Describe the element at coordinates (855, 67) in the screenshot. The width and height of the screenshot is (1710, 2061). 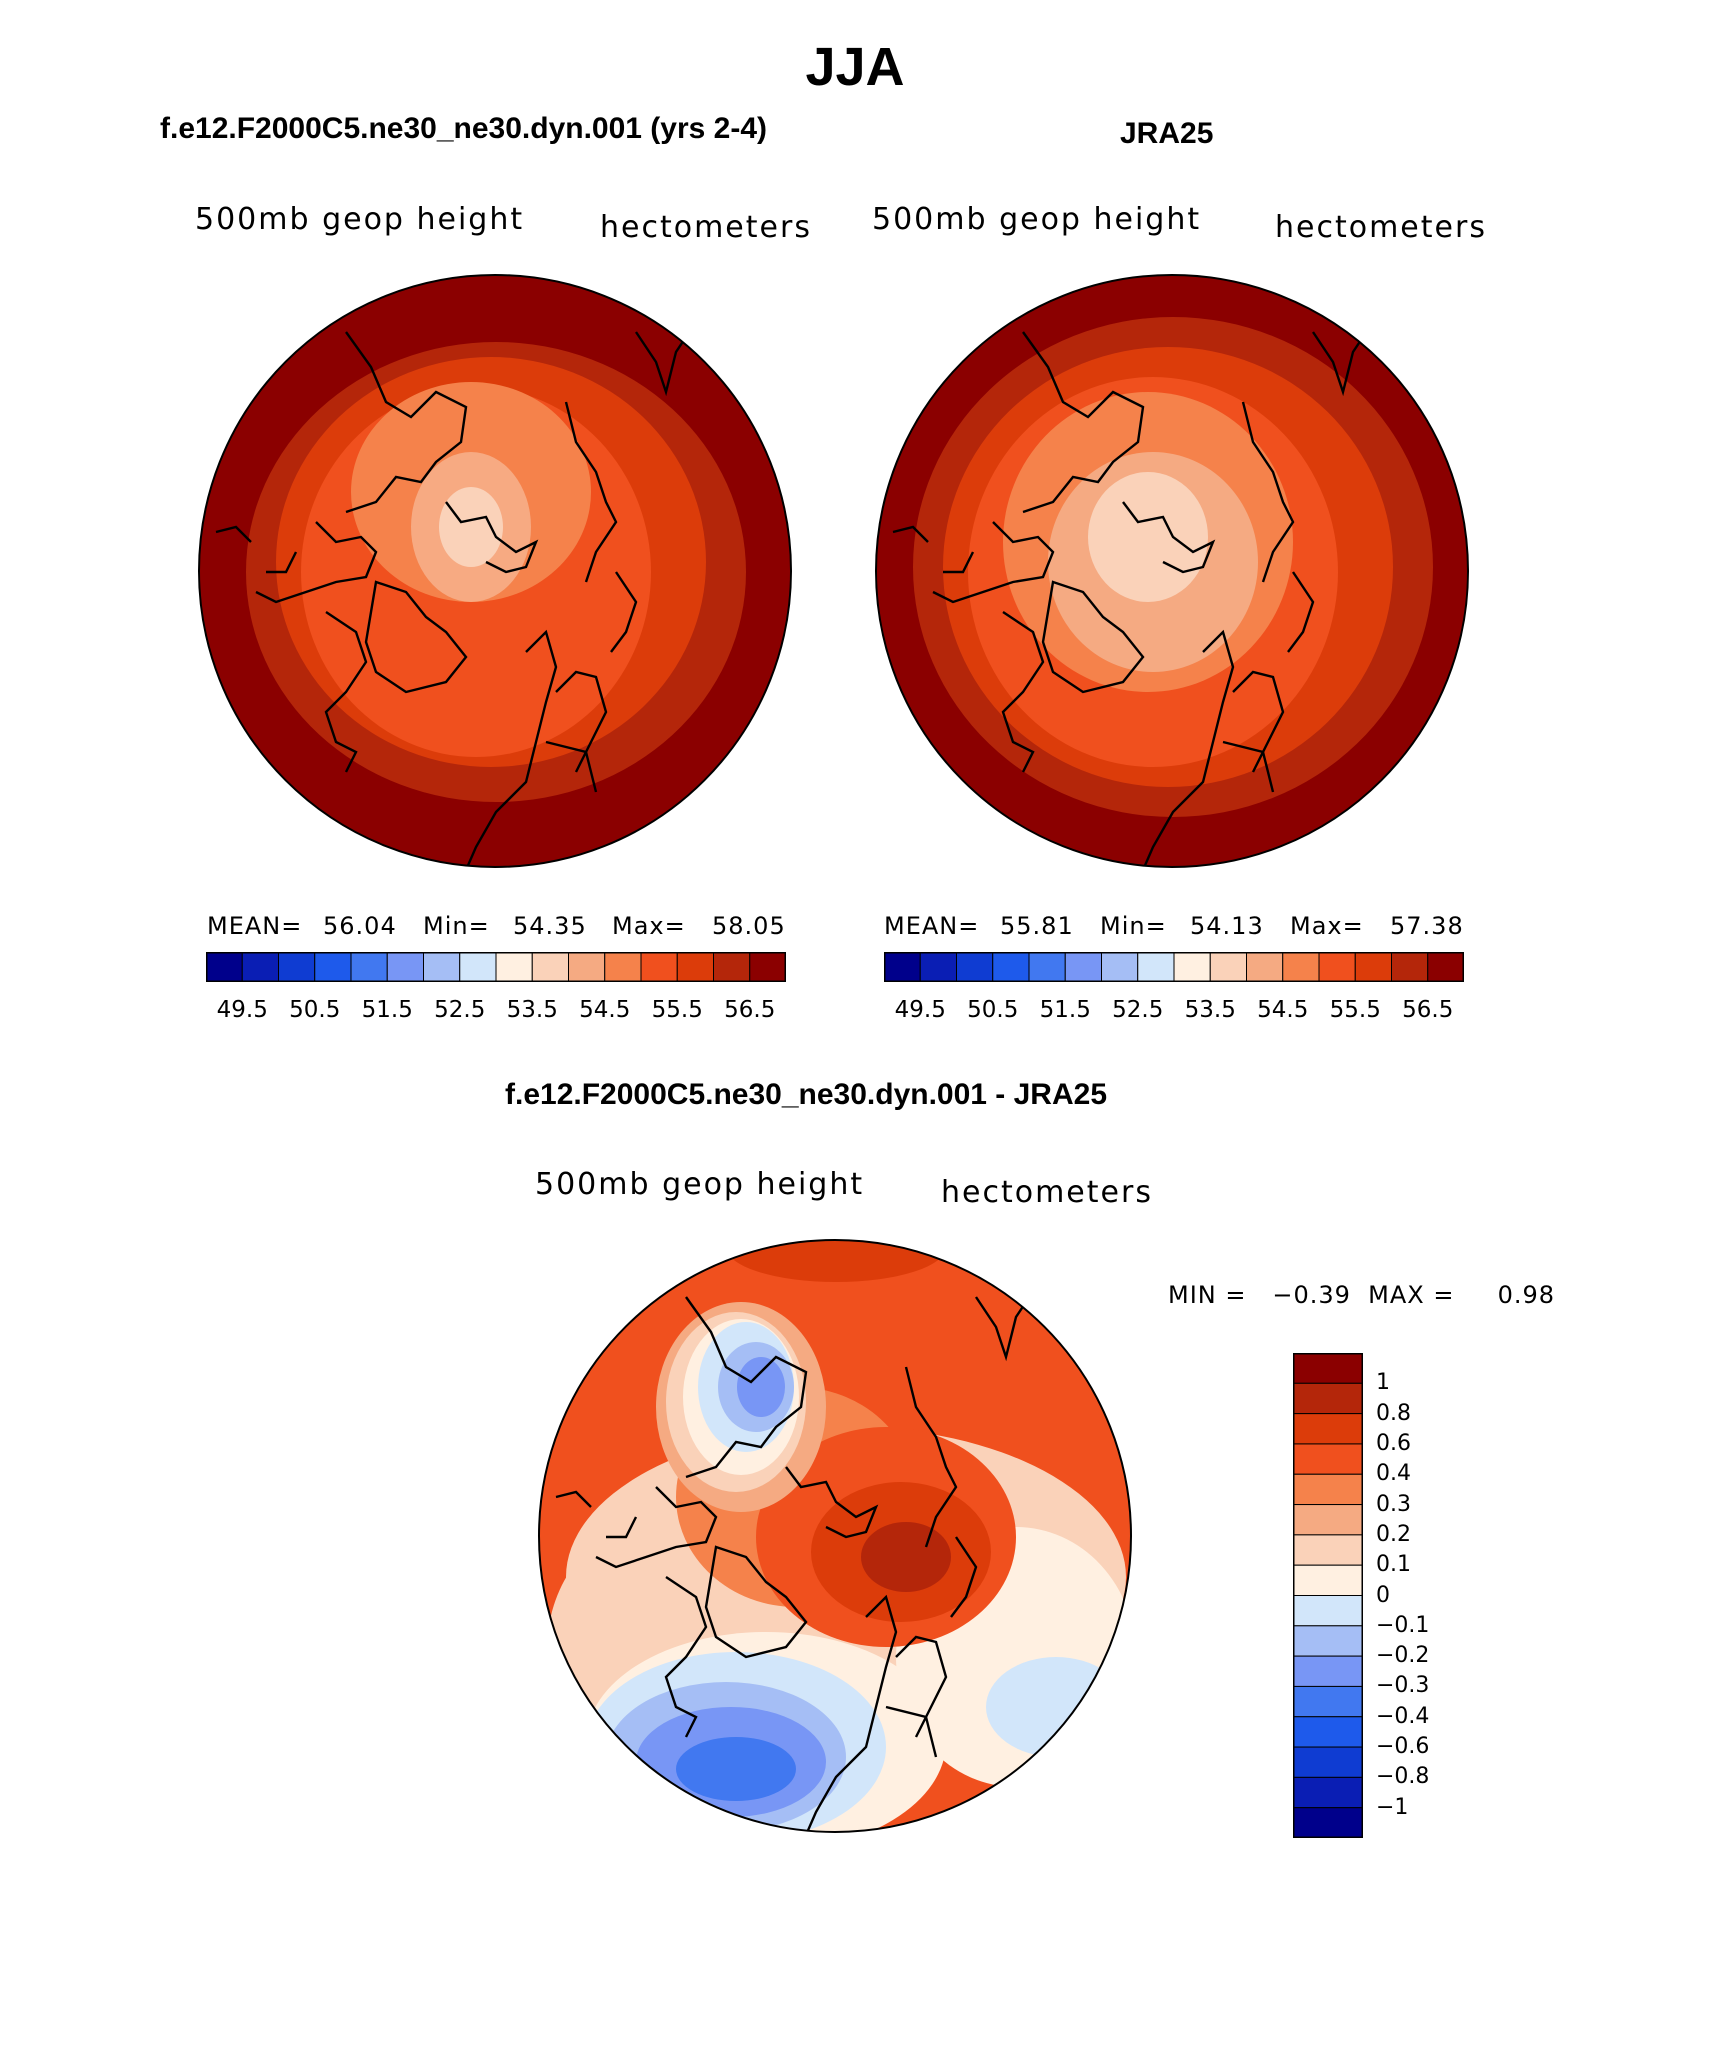
I see `figure-title: JJA` at that location.